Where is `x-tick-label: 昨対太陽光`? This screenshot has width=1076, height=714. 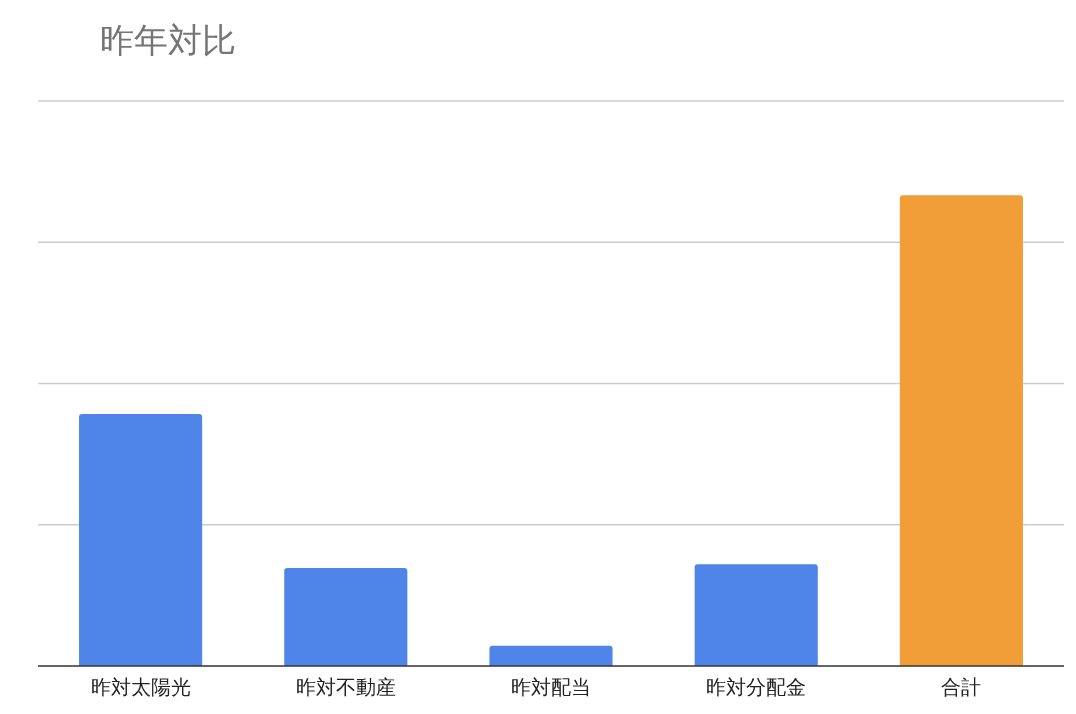 x-tick-label: 昨対太陽光 is located at coordinates (140, 687).